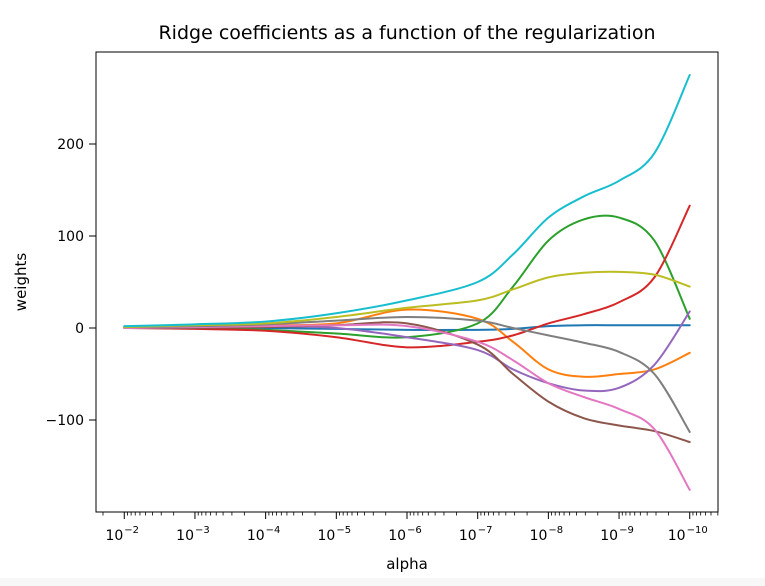 Image resolution: width=765 pixels, height=586 pixels. What do you see at coordinates (79, 329) in the screenshot?
I see `y-tick-label: 0` at bounding box center [79, 329].